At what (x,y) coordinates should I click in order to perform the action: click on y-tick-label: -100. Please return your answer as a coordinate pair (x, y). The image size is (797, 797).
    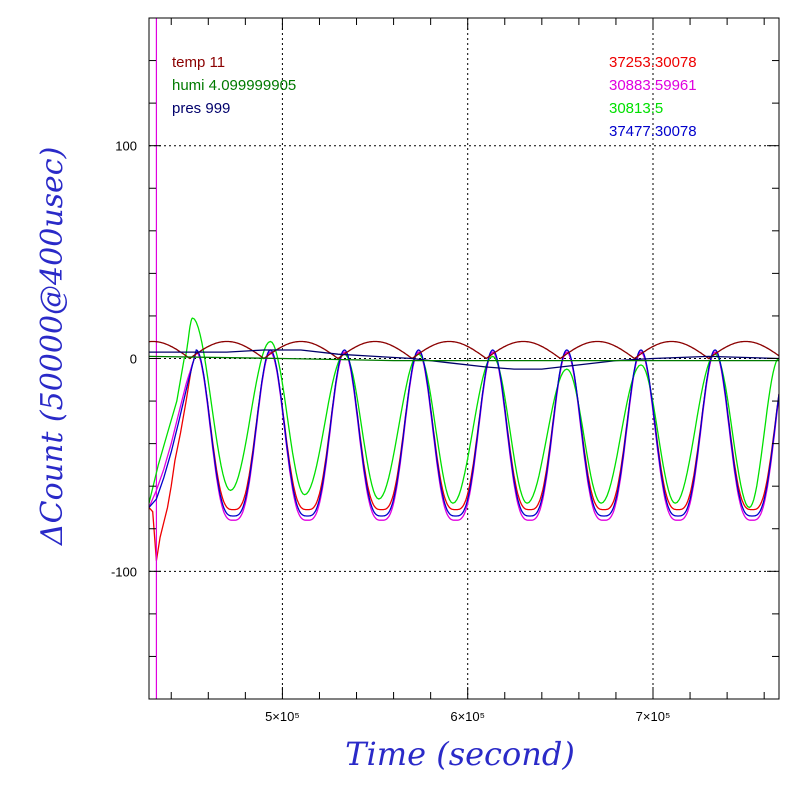
    Looking at the image, I should click on (124, 571).